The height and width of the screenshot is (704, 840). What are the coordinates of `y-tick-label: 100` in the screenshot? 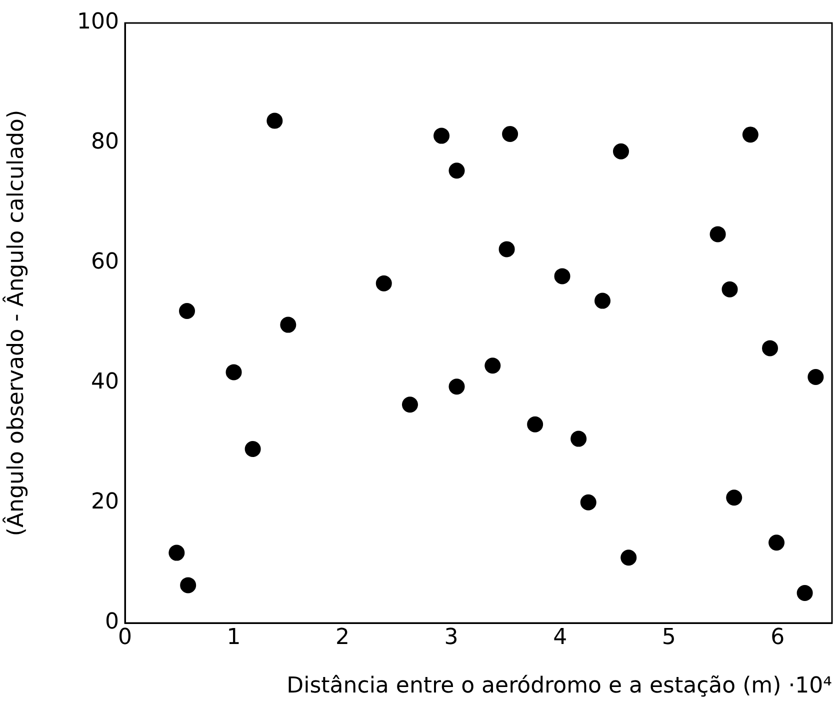 It's located at (98, 22).